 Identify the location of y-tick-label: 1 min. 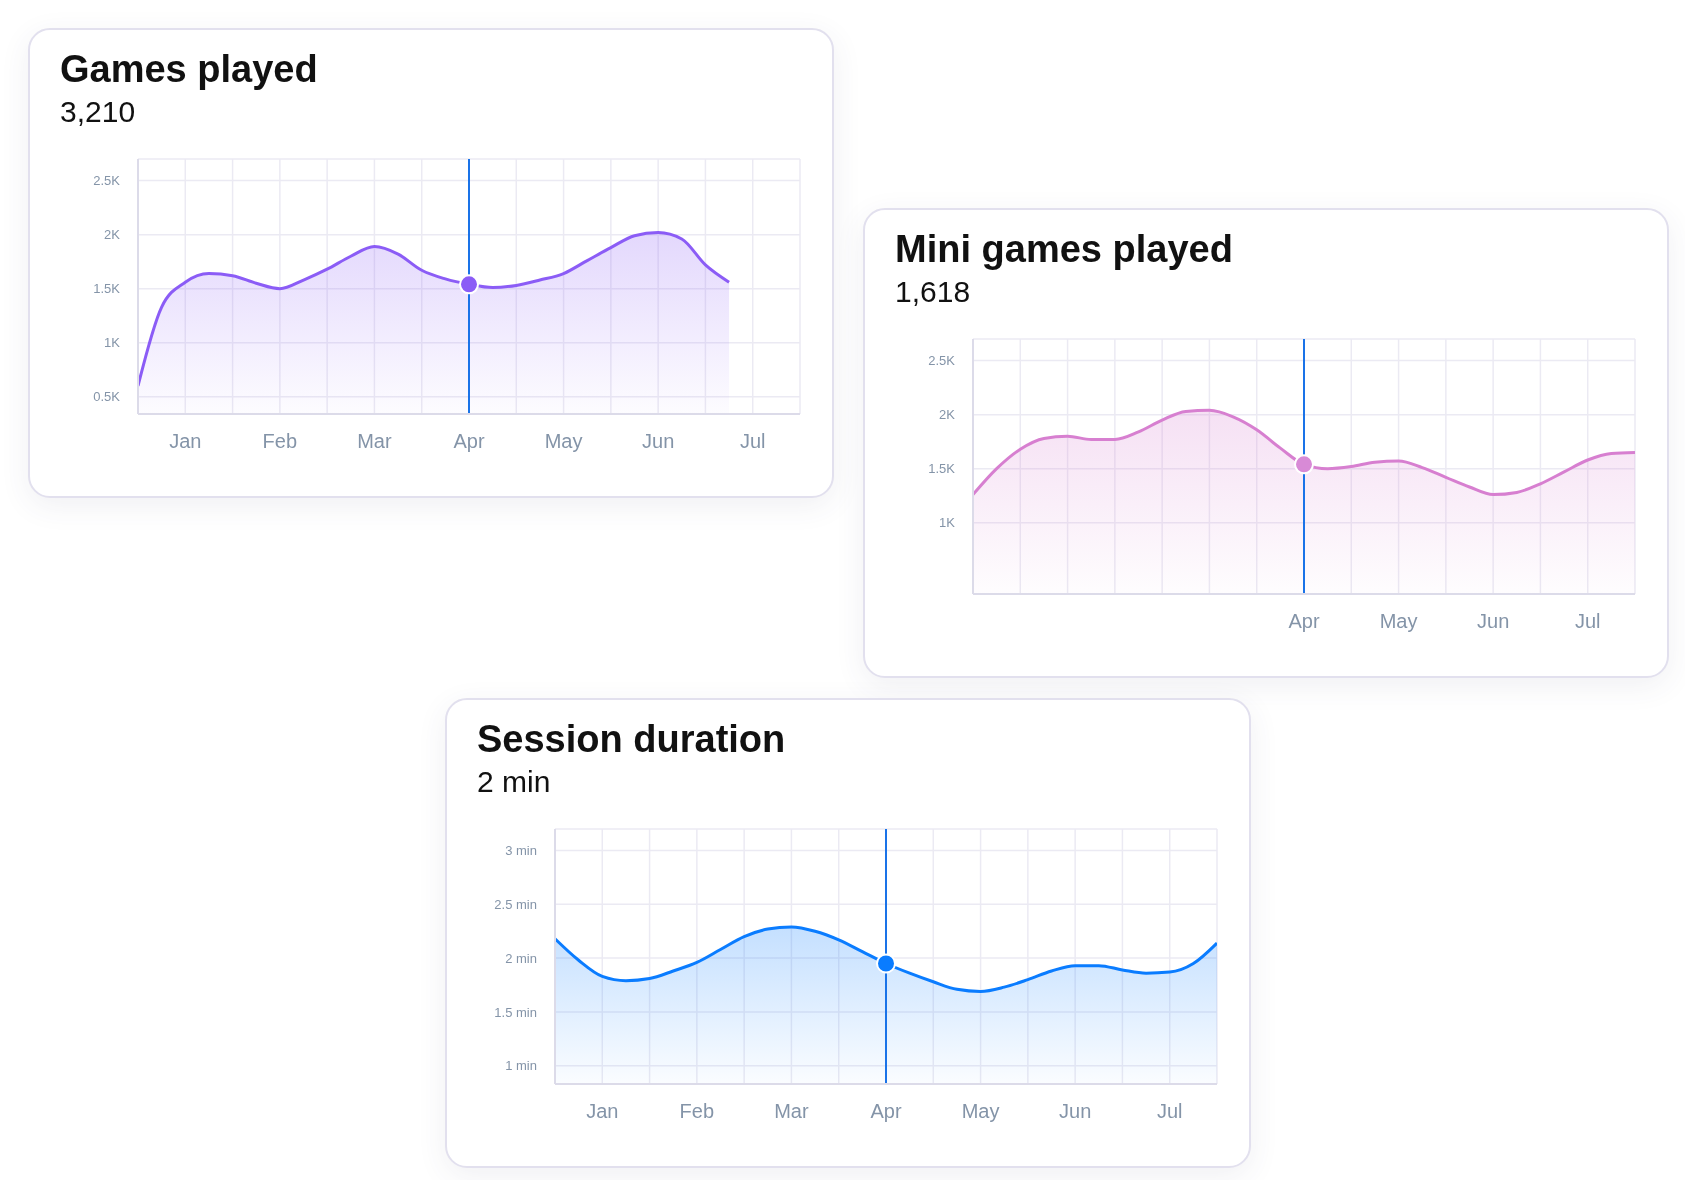
(521, 1066).